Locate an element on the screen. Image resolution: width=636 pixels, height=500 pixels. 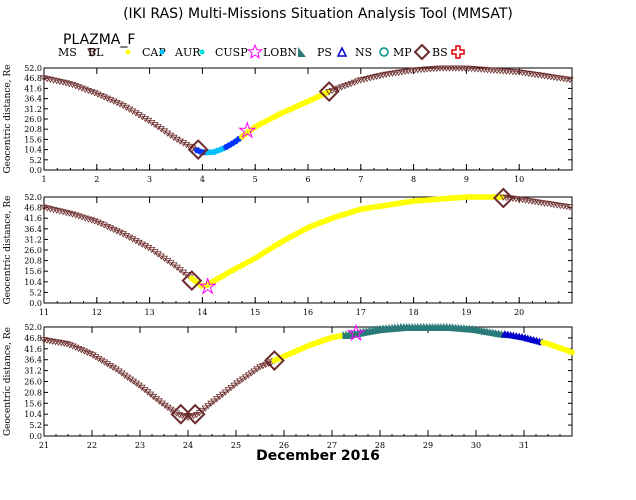
x-tick-label: 9 is located at coordinates (466, 179).